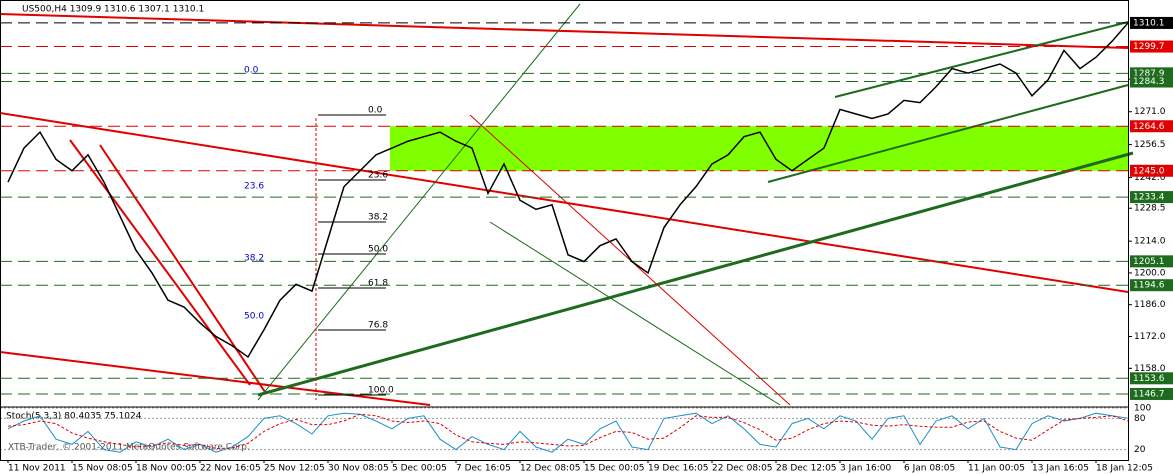 This screenshot has width=1173, height=474. Describe the element at coordinates (1140, 450) in the screenshot. I see `stoch-tick-label: 20` at that location.